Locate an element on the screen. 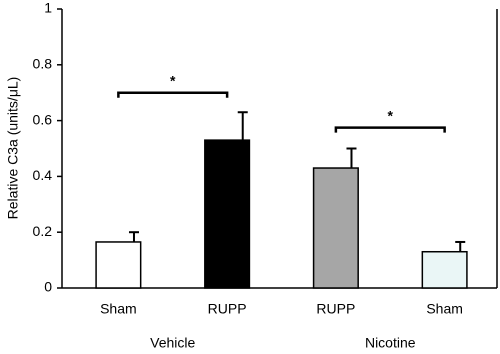 The height and width of the screenshot is (354, 500). y-tick-label: 0.6 is located at coordinates (43, 119).